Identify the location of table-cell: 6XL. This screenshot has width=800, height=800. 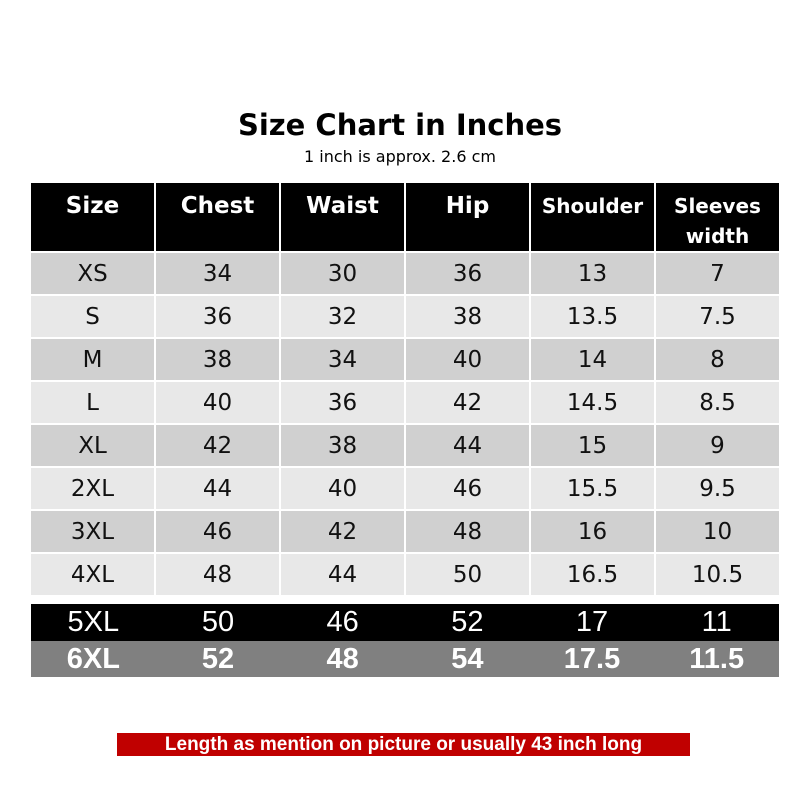
(93, 658).